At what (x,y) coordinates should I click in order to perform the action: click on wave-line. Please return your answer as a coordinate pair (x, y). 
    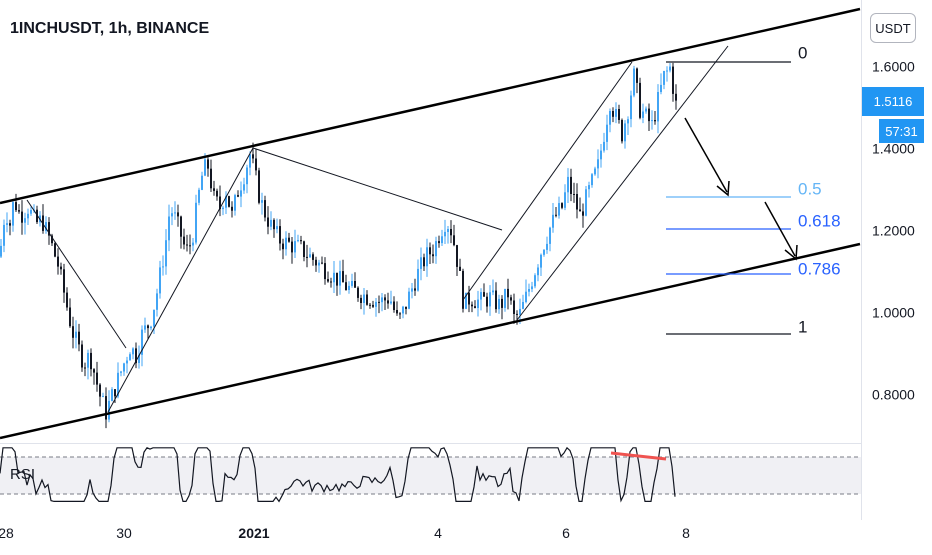
    Looking at the image, I should click on (76, 274).